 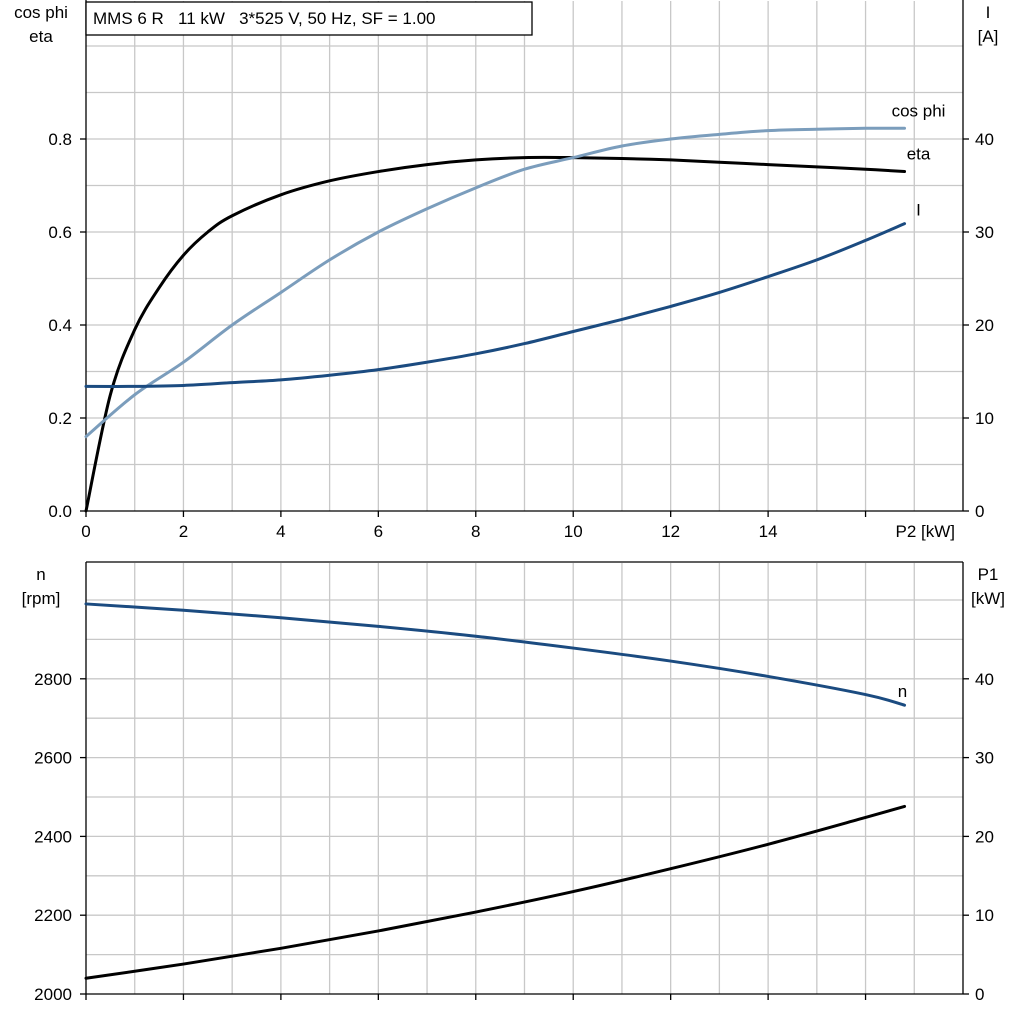 What do you see at coordinates (988, 598) in the screenshot?
I see `right-axis-title-line2: [kW]` at bounding box center [988, 598].